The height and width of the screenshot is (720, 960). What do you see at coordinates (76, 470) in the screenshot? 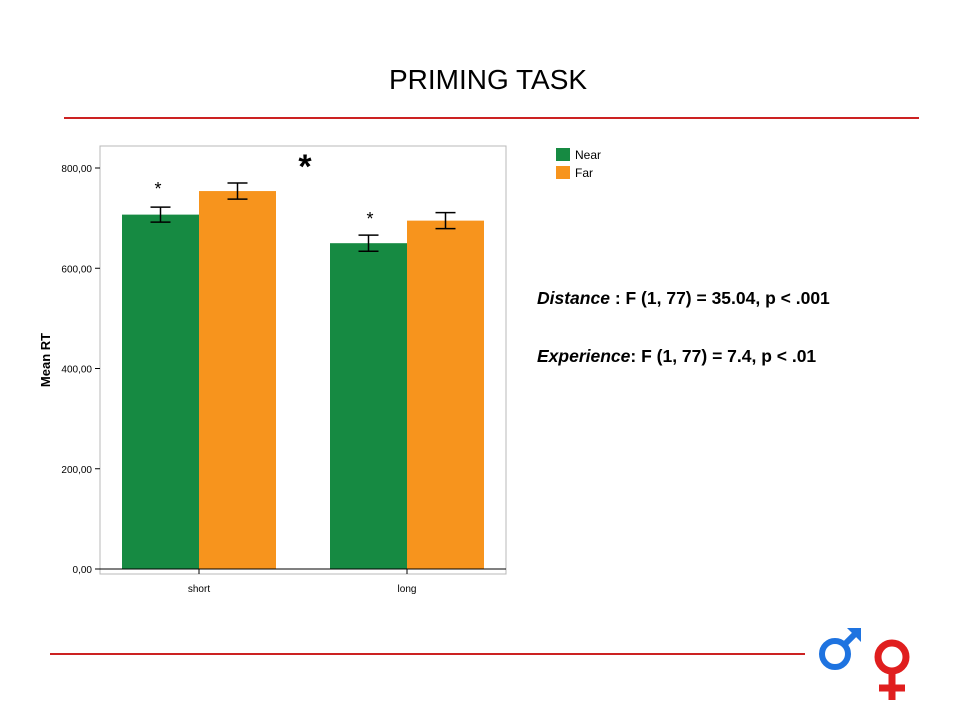
I see `y-tick-label: 200,00` at bounding box center [76, 470].